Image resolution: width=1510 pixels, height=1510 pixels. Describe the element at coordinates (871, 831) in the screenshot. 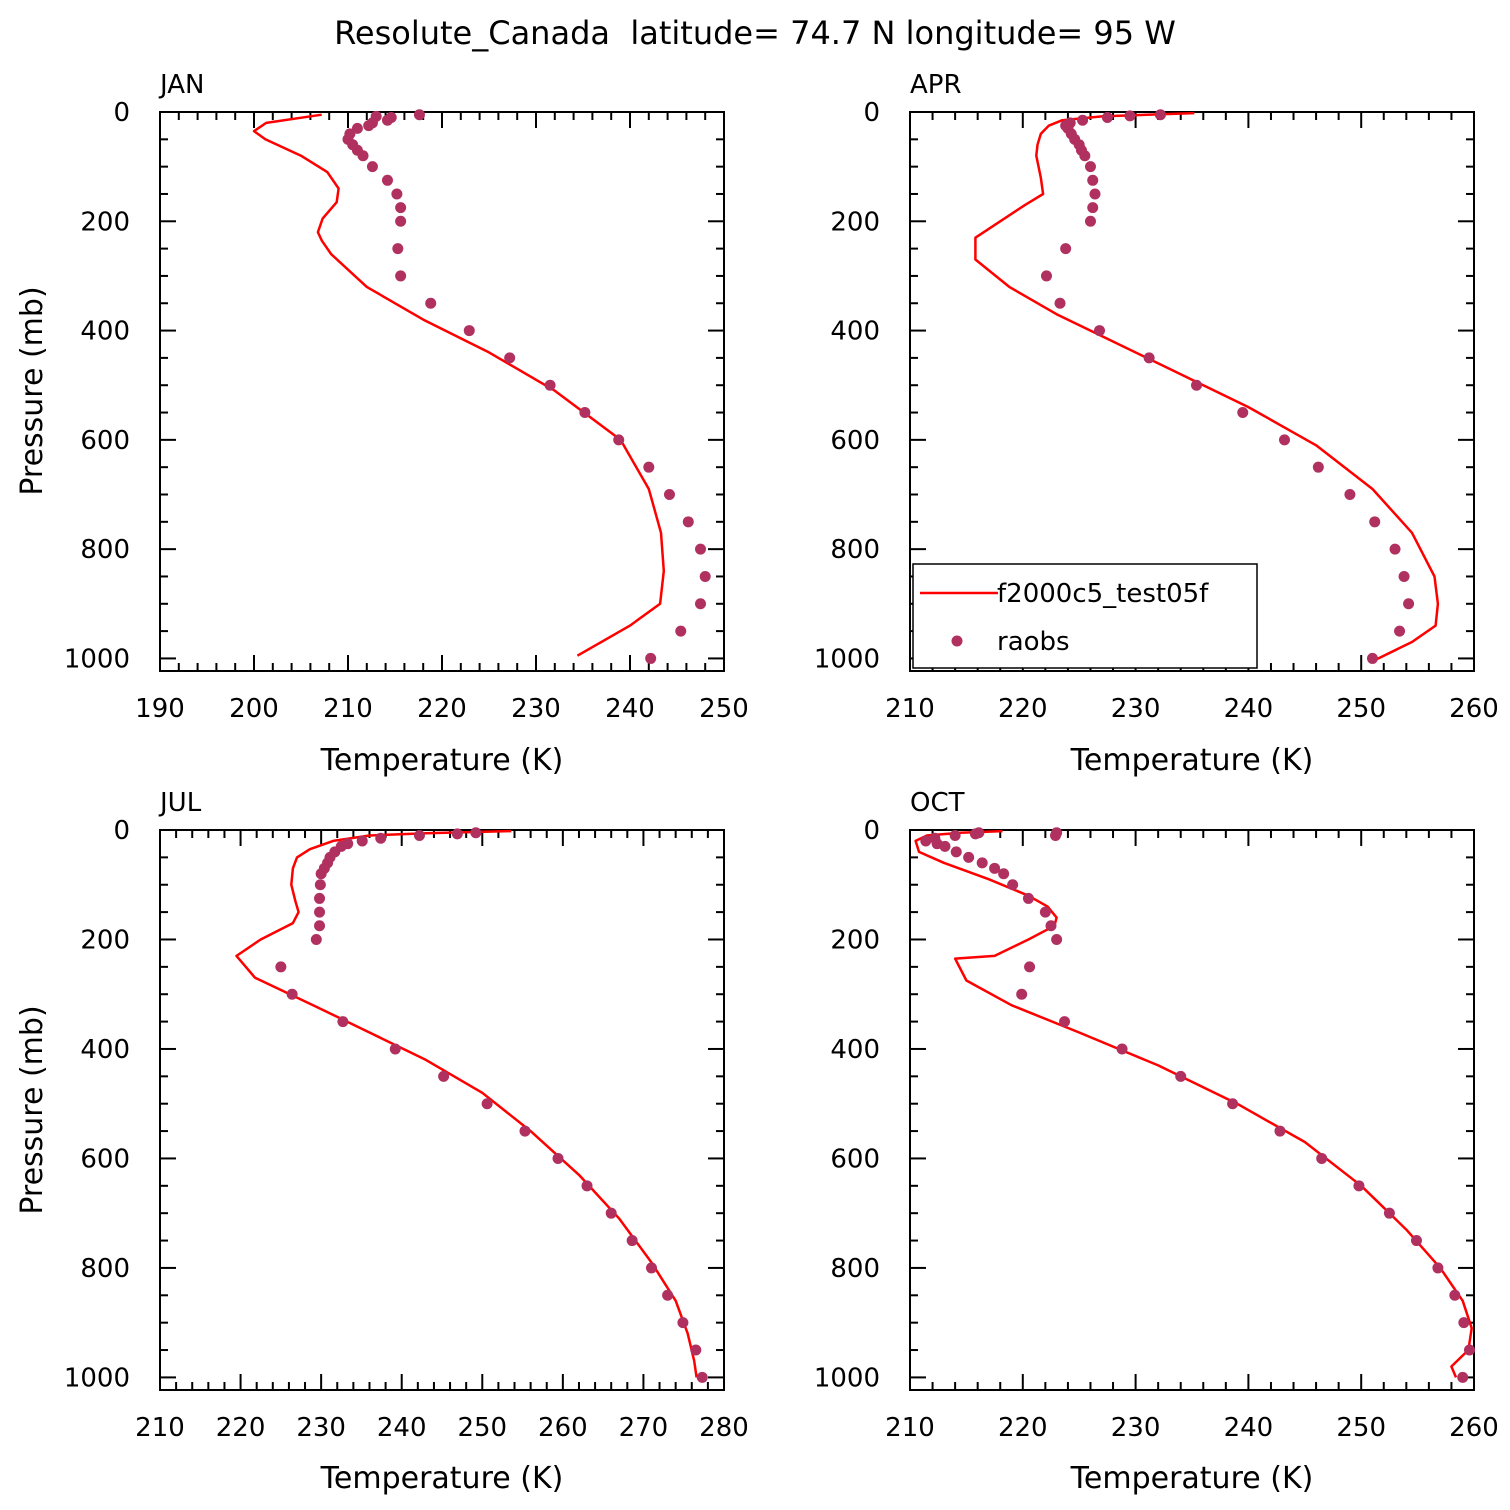

I see `y-tick-label-oct: 0` at that location.